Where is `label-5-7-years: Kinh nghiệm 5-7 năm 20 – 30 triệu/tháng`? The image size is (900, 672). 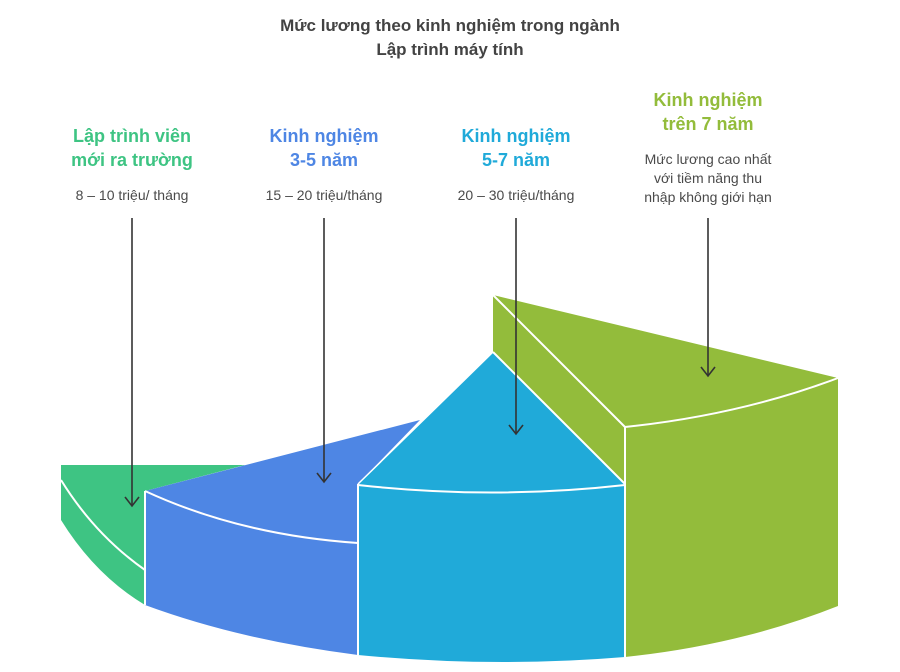 label-5-7-years: Kinh nghiệm 5-7 năm 20 – 30 triệu/tháng is located at coordinates (516, 164).